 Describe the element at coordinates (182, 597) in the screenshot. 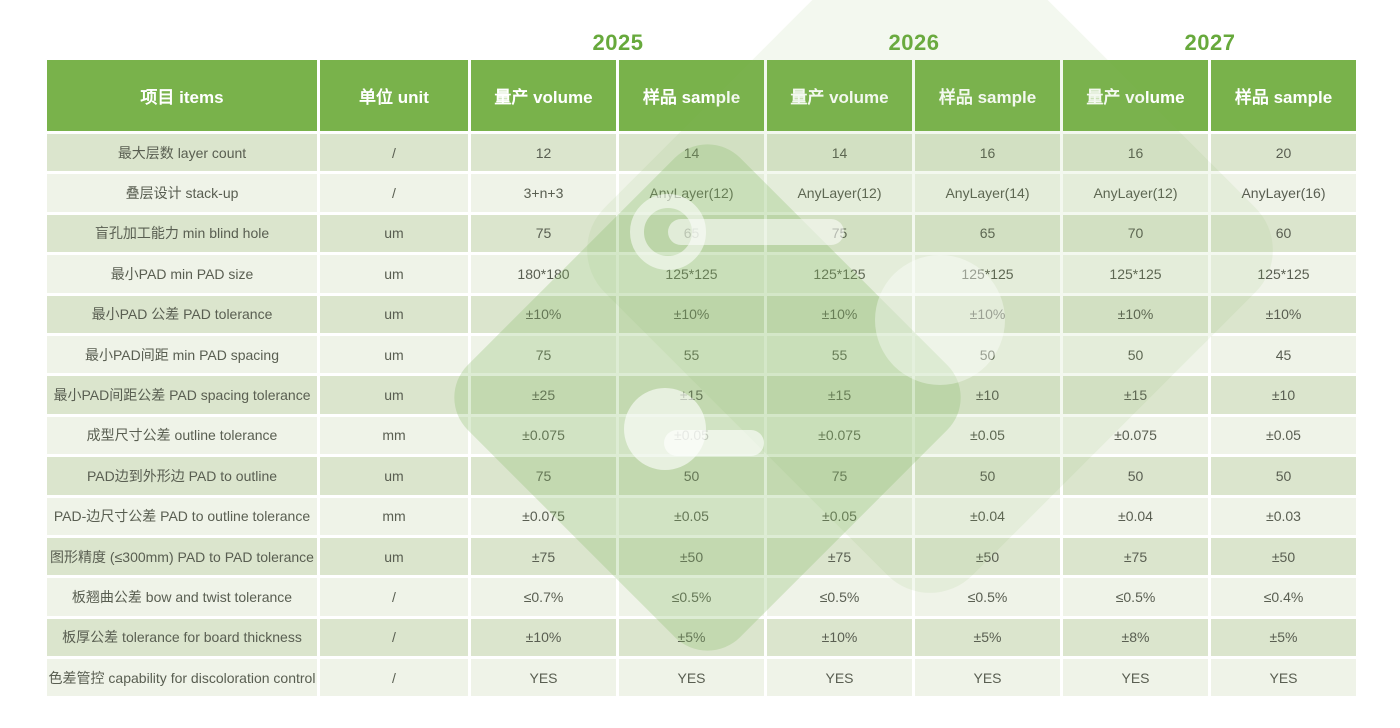

I see `item-cell: 板翘曲公差 bow and twist tolerance` at that location.